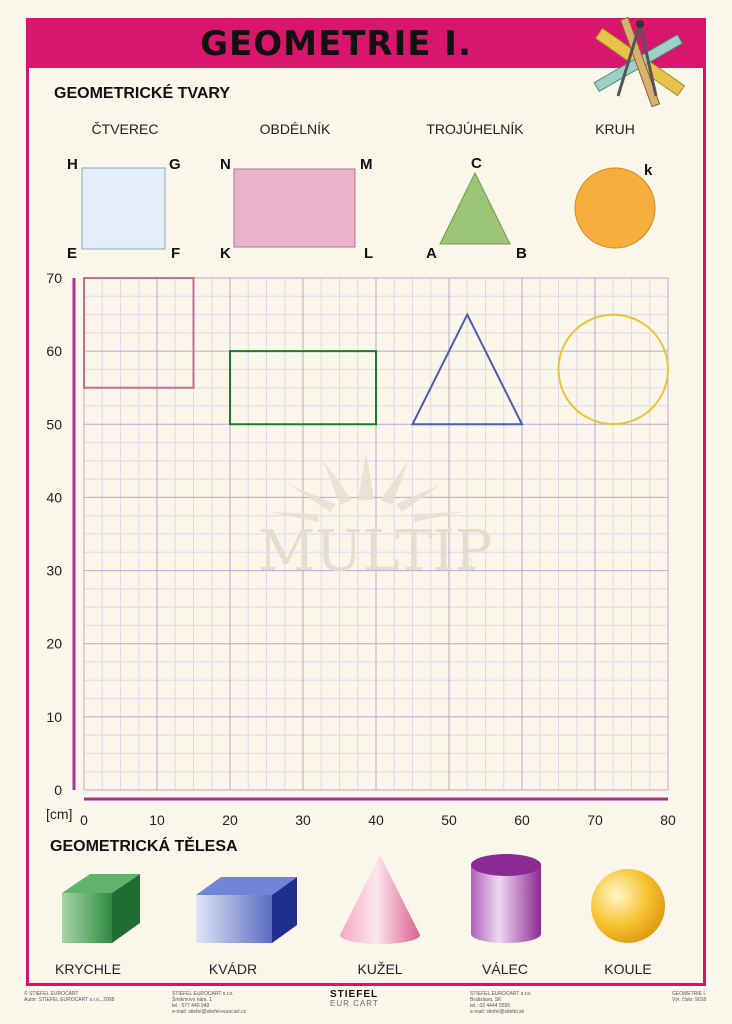  What do you see at coordinates (628, 969) in the screenshot?
I see `solid-name-sphere: KOULE` at bounding box center [628, 969].